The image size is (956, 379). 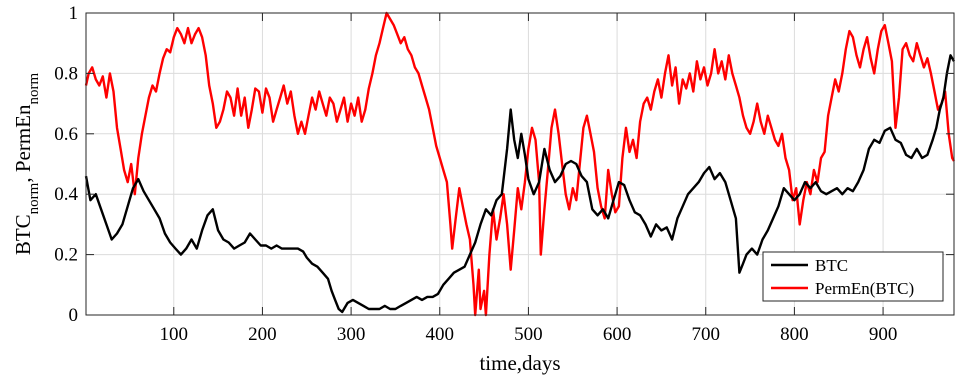 I want to click on x-tick-label: 500, so click(x=528, y=334).